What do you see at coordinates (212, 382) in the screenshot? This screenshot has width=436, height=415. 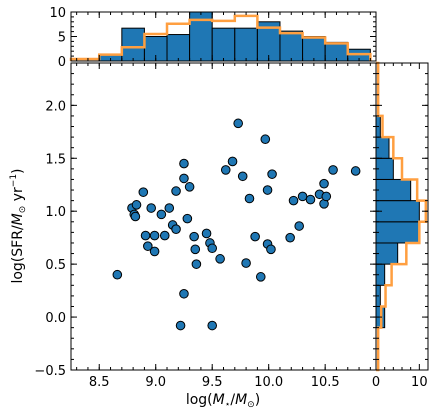 I see `x-tick-label: 9.5` at bounding box center [212, 382].